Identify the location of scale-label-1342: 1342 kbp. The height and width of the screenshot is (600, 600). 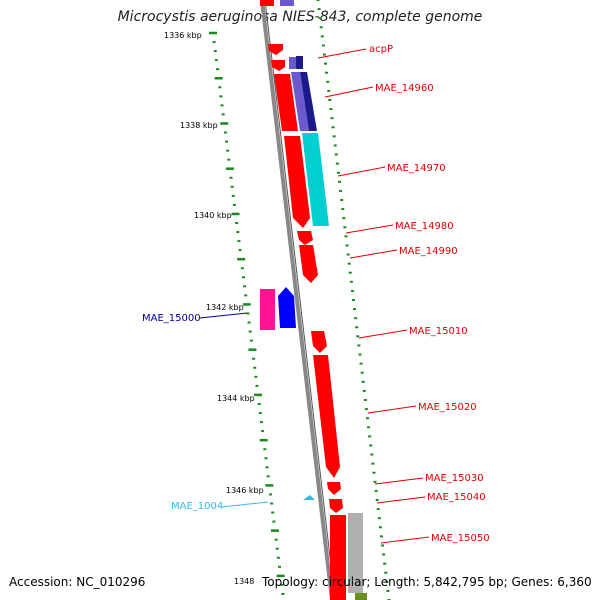
(225, 307).